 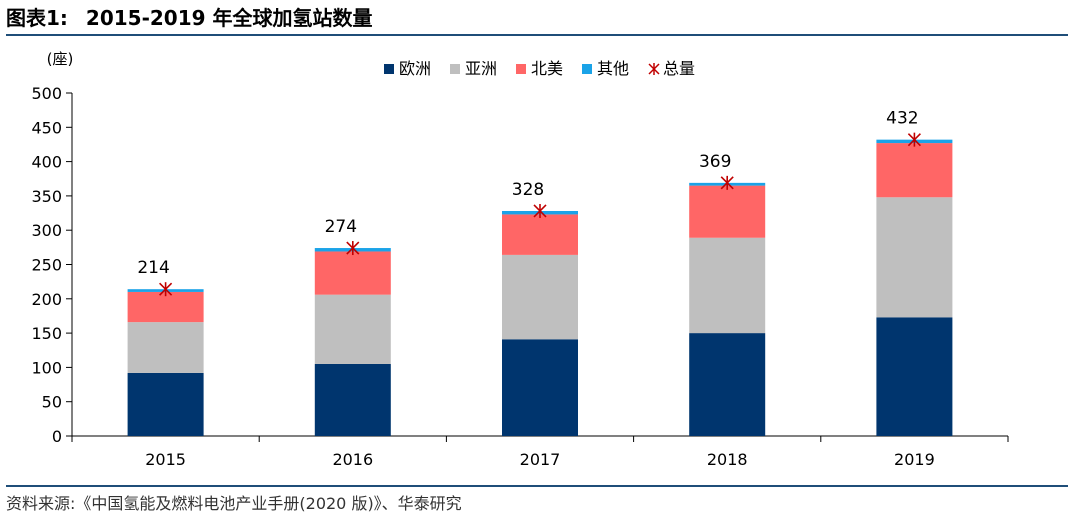 What do you see at coordinates (547, 68) in the screenshot?
I see `legend-label: 北美` at bounding box center [547, 68].